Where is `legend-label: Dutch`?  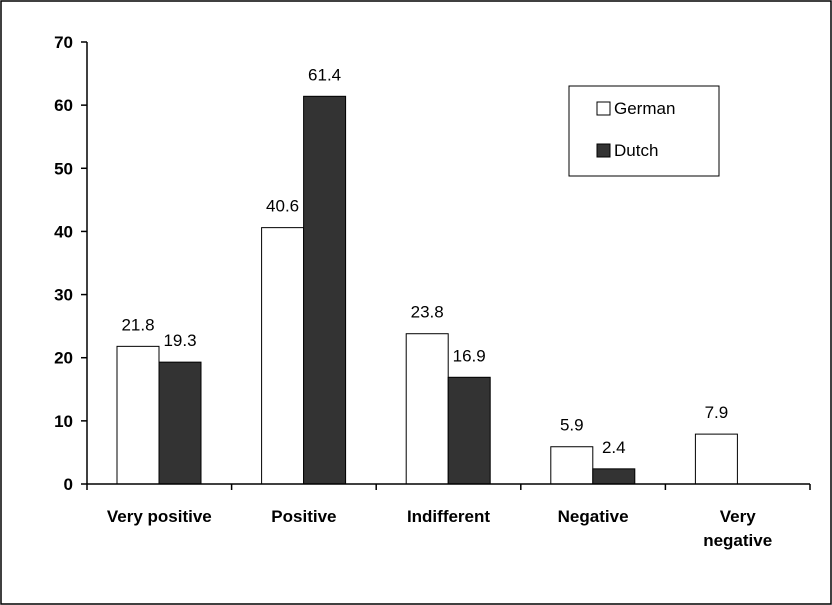 legend-label: Dutch is located at coordinates (636, 150).